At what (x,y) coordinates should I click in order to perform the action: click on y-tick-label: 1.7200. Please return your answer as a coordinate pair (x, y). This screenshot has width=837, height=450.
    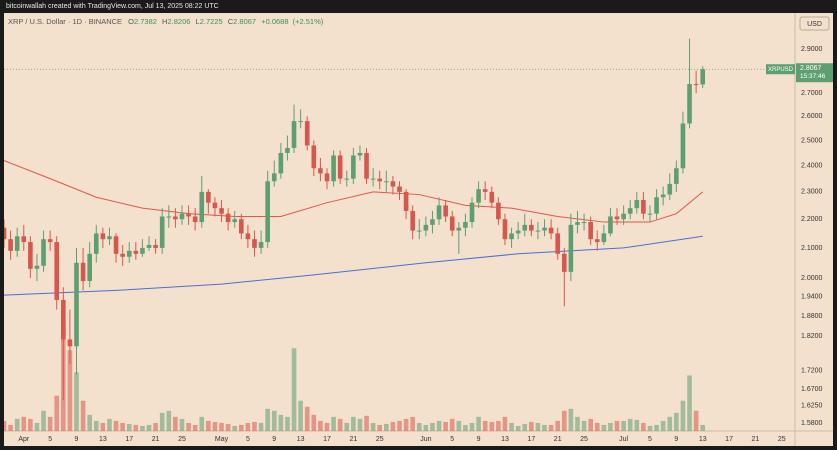
    Looking at the image, I should click on (812, 371).